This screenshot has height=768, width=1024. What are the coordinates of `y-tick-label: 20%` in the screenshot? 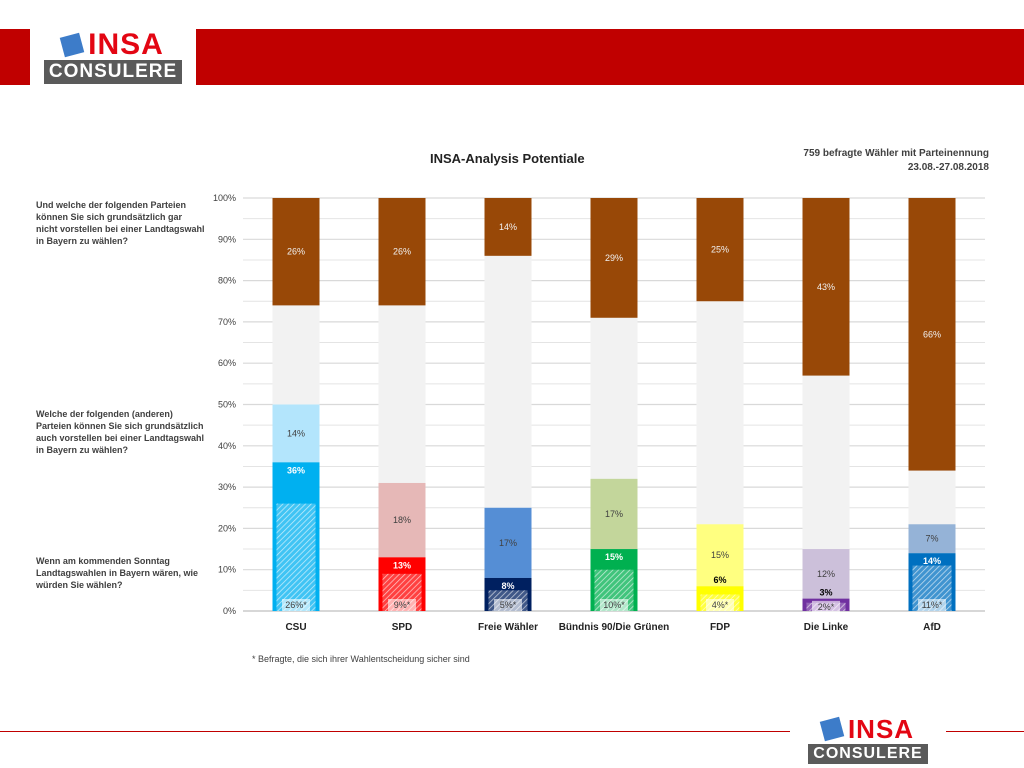 It's located at (227, 528).